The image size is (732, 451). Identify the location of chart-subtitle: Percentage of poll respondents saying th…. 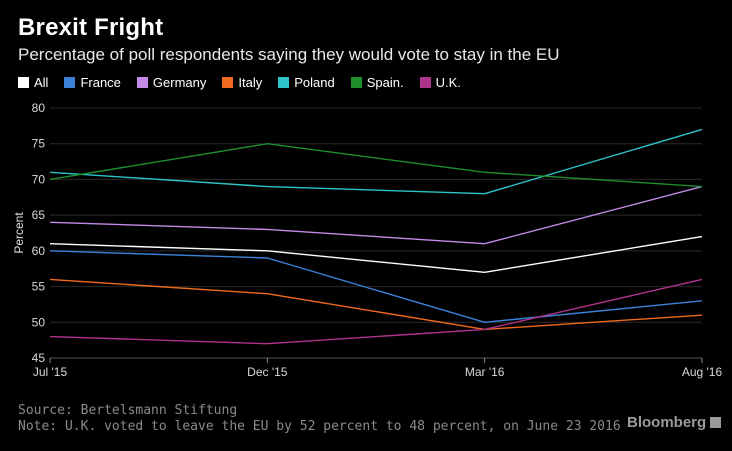
(289, 54).